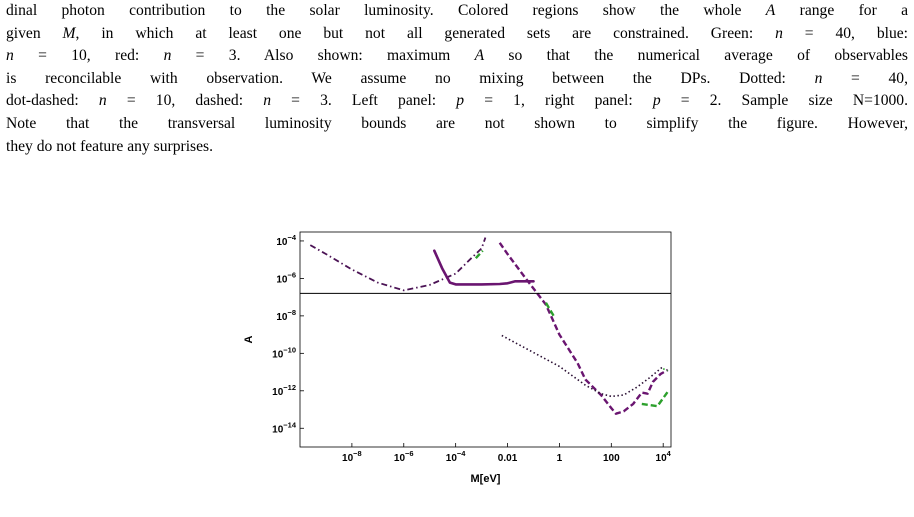 The width and height of the screenshot is (914, 517). I want to click on caption-line-7: they do not feature any surprises., so click(109, 146).